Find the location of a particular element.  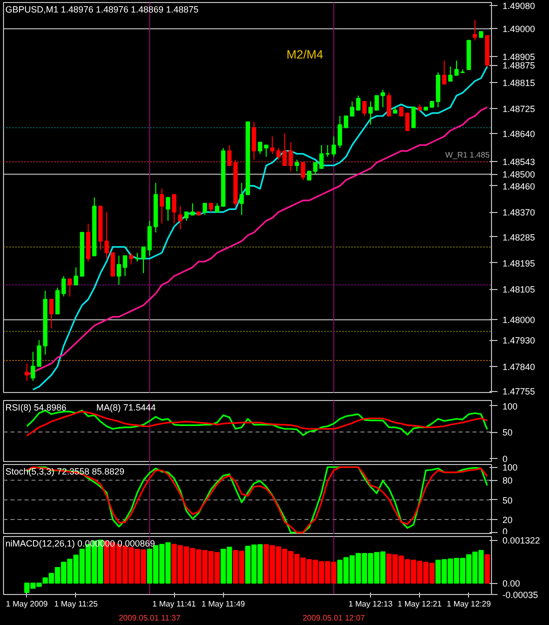

chart-title: GBPUSD,M1 1.48976 1.48976 1.48869 1.48875 is located at coordinates (101, 9).